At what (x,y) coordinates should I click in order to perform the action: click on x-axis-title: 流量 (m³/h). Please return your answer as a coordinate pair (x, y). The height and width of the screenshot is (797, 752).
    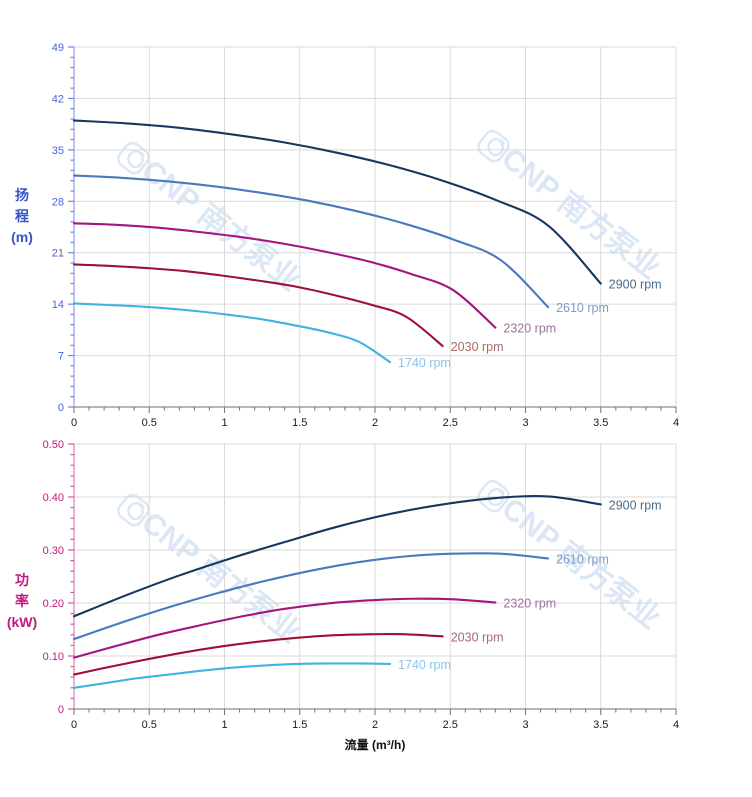
    Looking at the image, I should click on (375, 744).